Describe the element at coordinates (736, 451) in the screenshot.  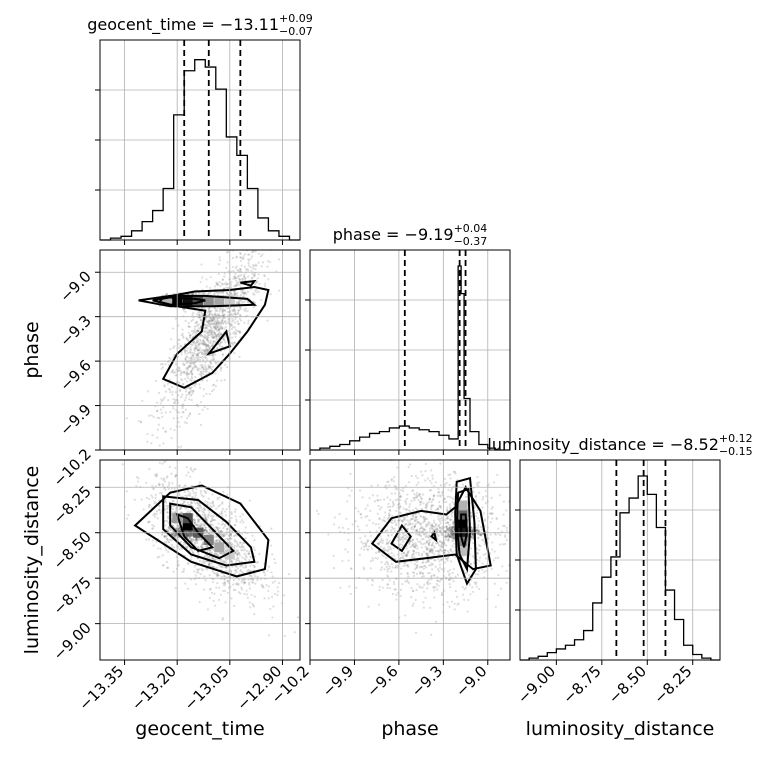
I see `title-minus: −0.15` at that location.